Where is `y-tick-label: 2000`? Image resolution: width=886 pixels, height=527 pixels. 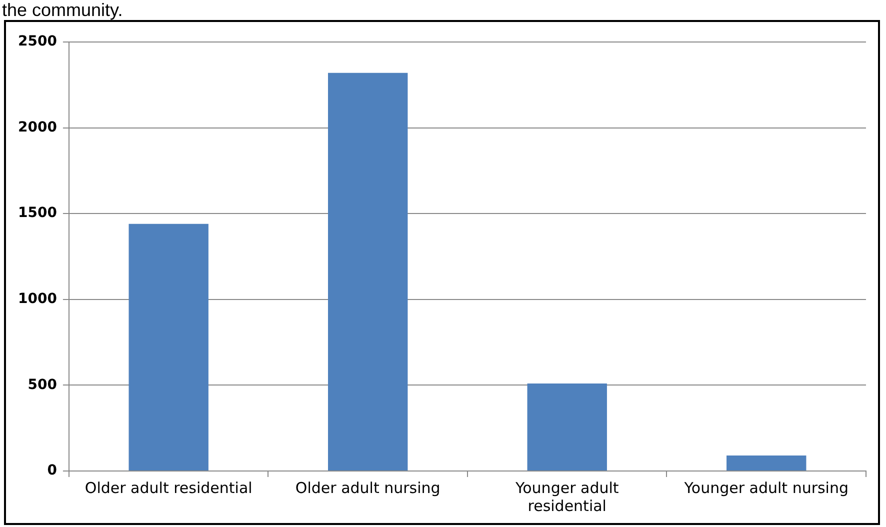 y-tick-label: 2000 is located at coordinates (38, 127).